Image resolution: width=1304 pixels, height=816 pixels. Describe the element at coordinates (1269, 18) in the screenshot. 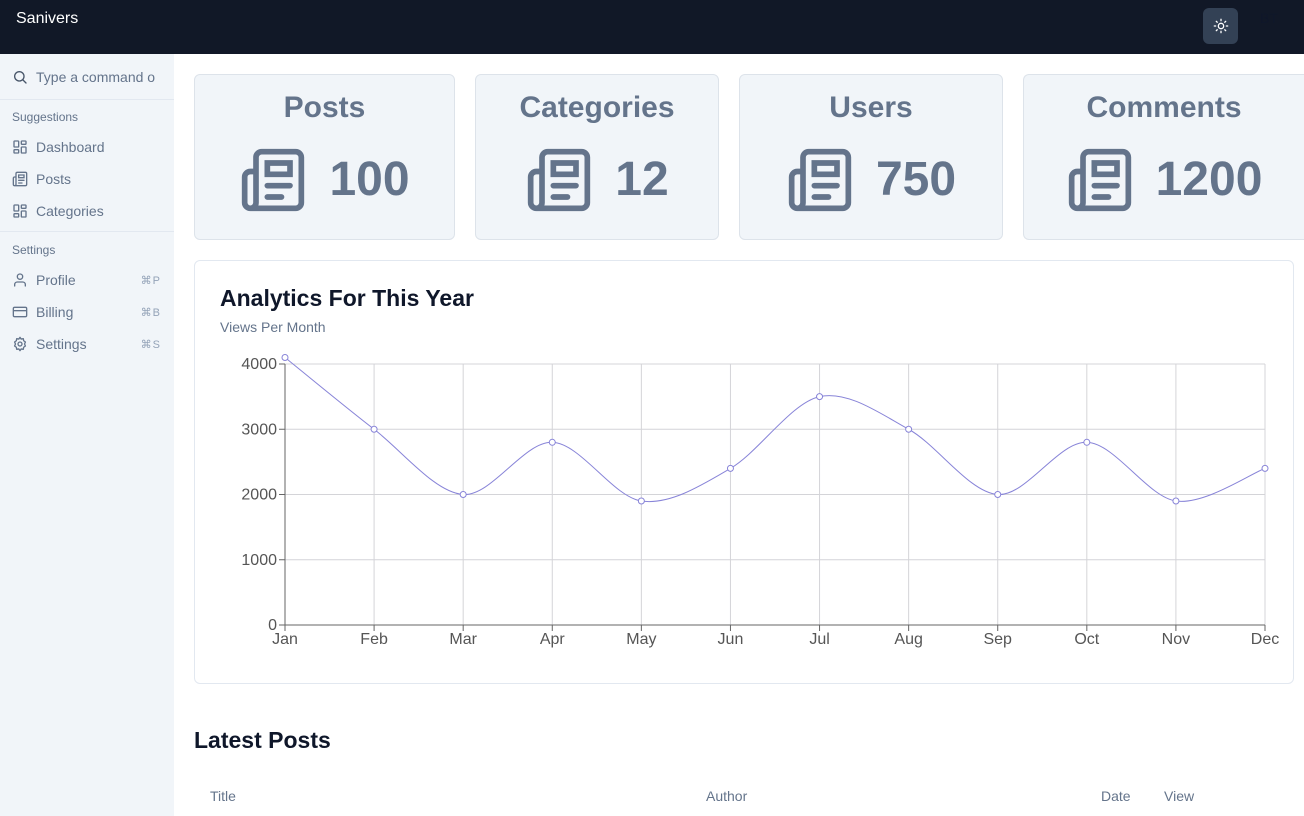

I see `avatar: BT` at that location.